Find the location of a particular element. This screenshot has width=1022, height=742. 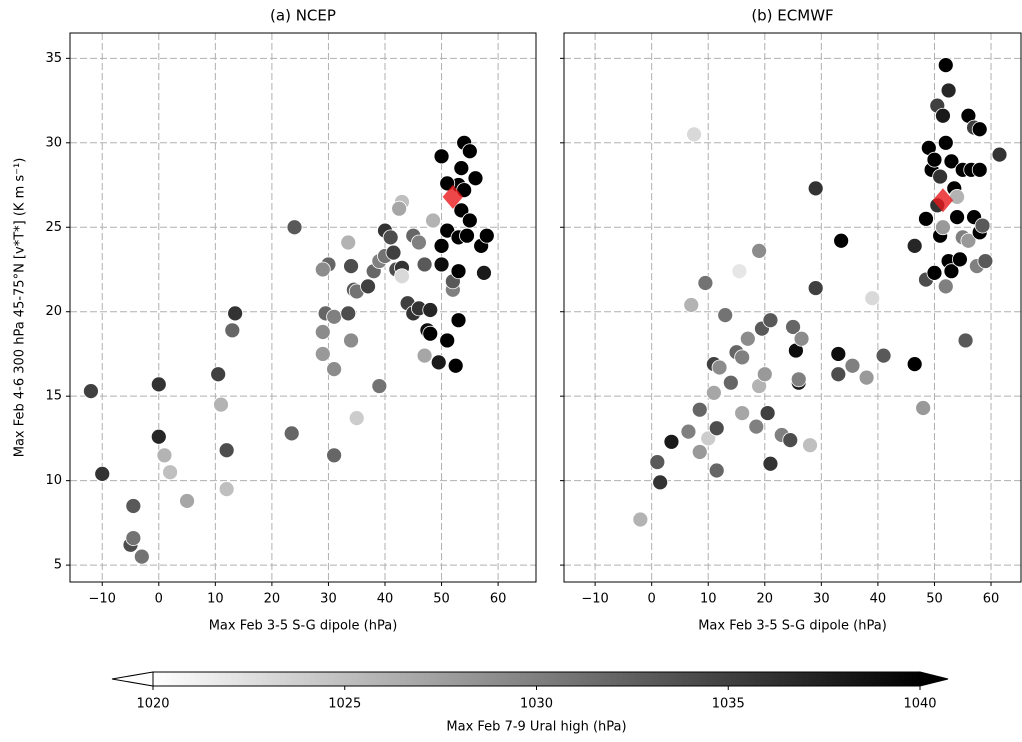

mean-marker is located at coordinates (453, 196).